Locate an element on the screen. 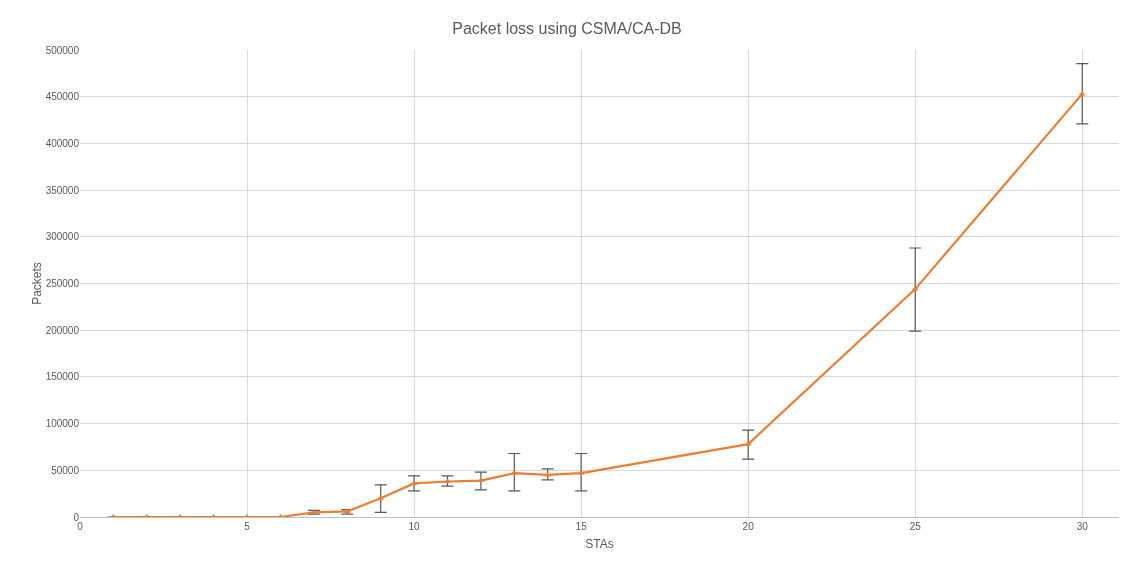 Image resolution: width=1134 pixels, height=567 pixels. y-tick-label: 100000 is located at coordinates (62, 424).